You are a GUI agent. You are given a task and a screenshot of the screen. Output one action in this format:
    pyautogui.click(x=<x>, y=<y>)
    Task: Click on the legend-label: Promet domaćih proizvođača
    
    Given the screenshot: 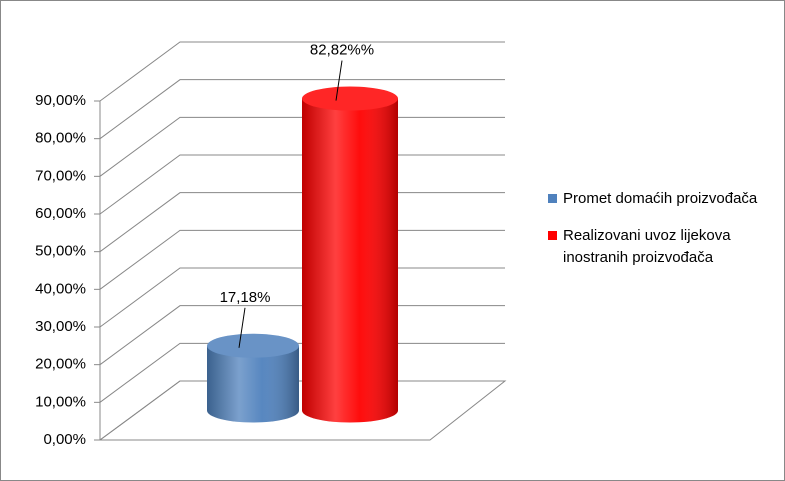 What is the action you would take?
    pyautogui.click(x=660, y=198)
    